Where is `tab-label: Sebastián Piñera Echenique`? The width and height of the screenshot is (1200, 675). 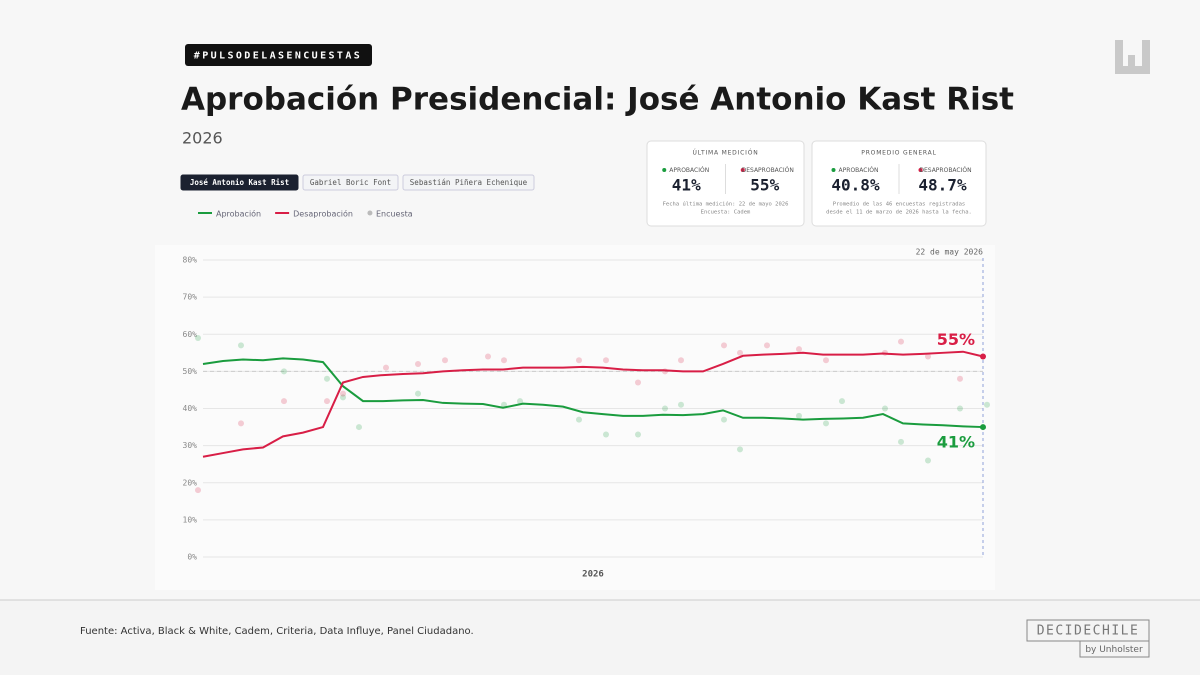
tab-label: Sebastián Piñera Echenique is located at coordinates (469, 182).